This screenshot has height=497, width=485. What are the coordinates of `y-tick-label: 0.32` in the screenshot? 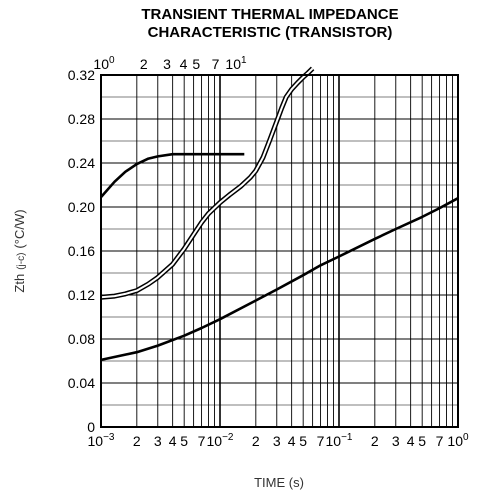 It's located at (81, 75).